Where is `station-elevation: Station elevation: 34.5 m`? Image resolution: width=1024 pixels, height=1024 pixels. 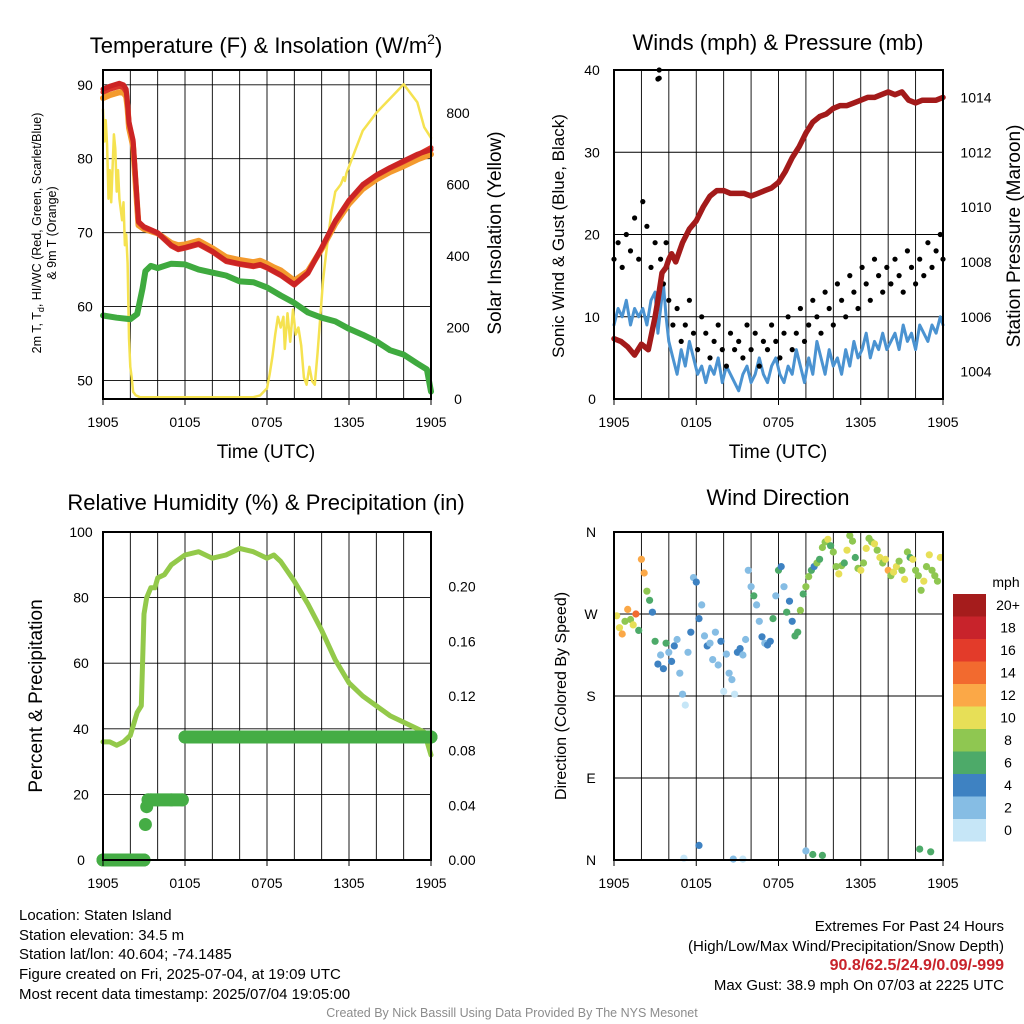
station-elevation: Station elevation: 34.5 m is located at coordinates (102, 935).